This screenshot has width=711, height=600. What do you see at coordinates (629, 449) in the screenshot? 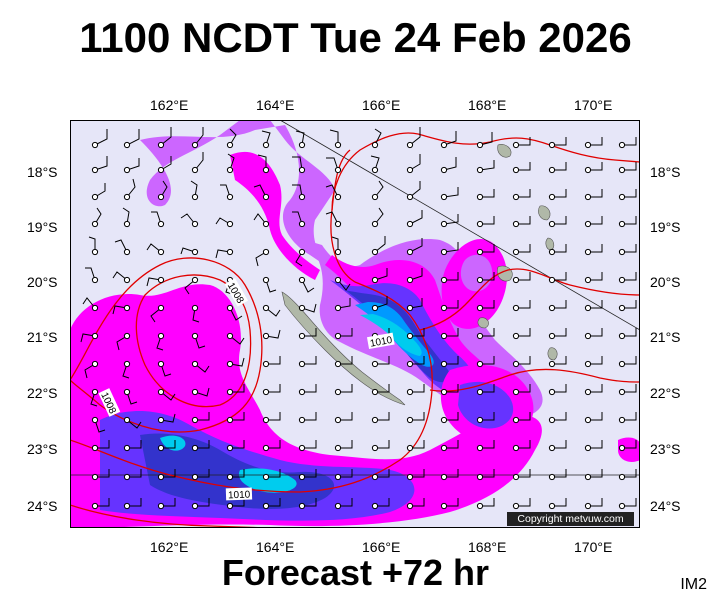
I see `rain-area-far-east` at bounding box center [629, 449].